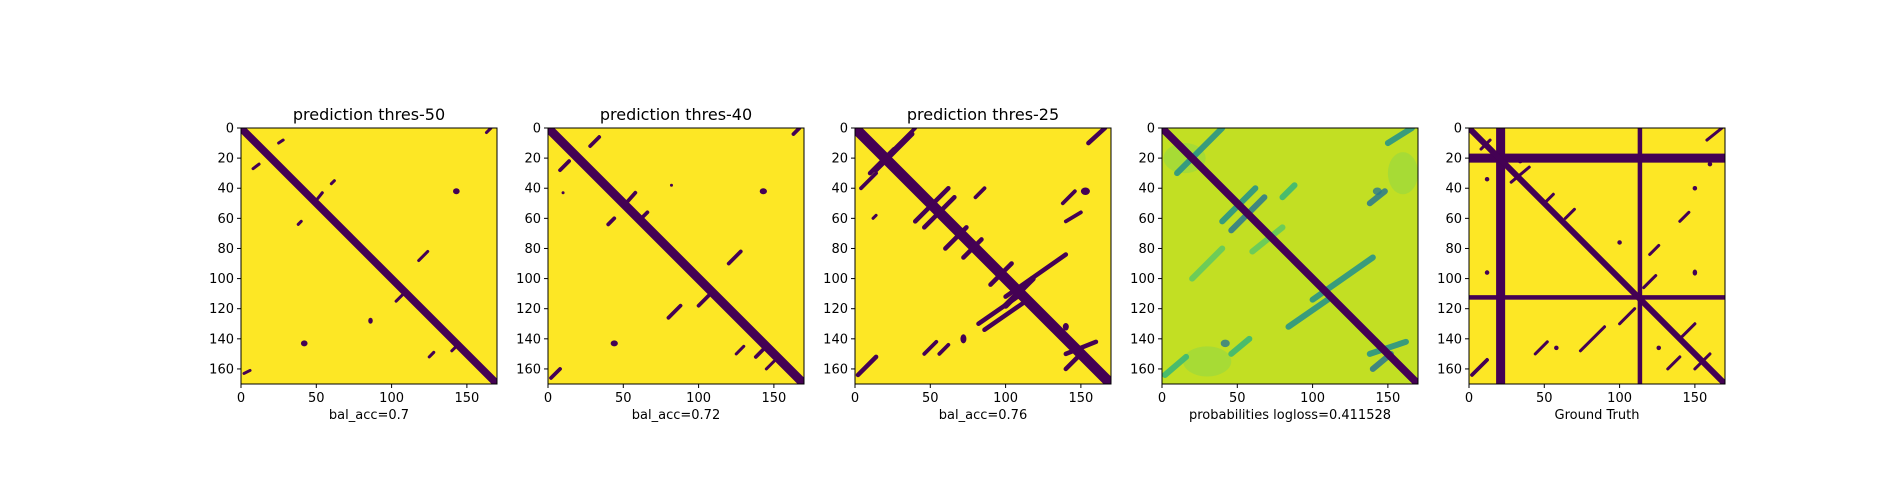  Describe the element at coordinates (1597, 415) in the screenshot. I see `x-axis-label: Ground Truth` at that location.